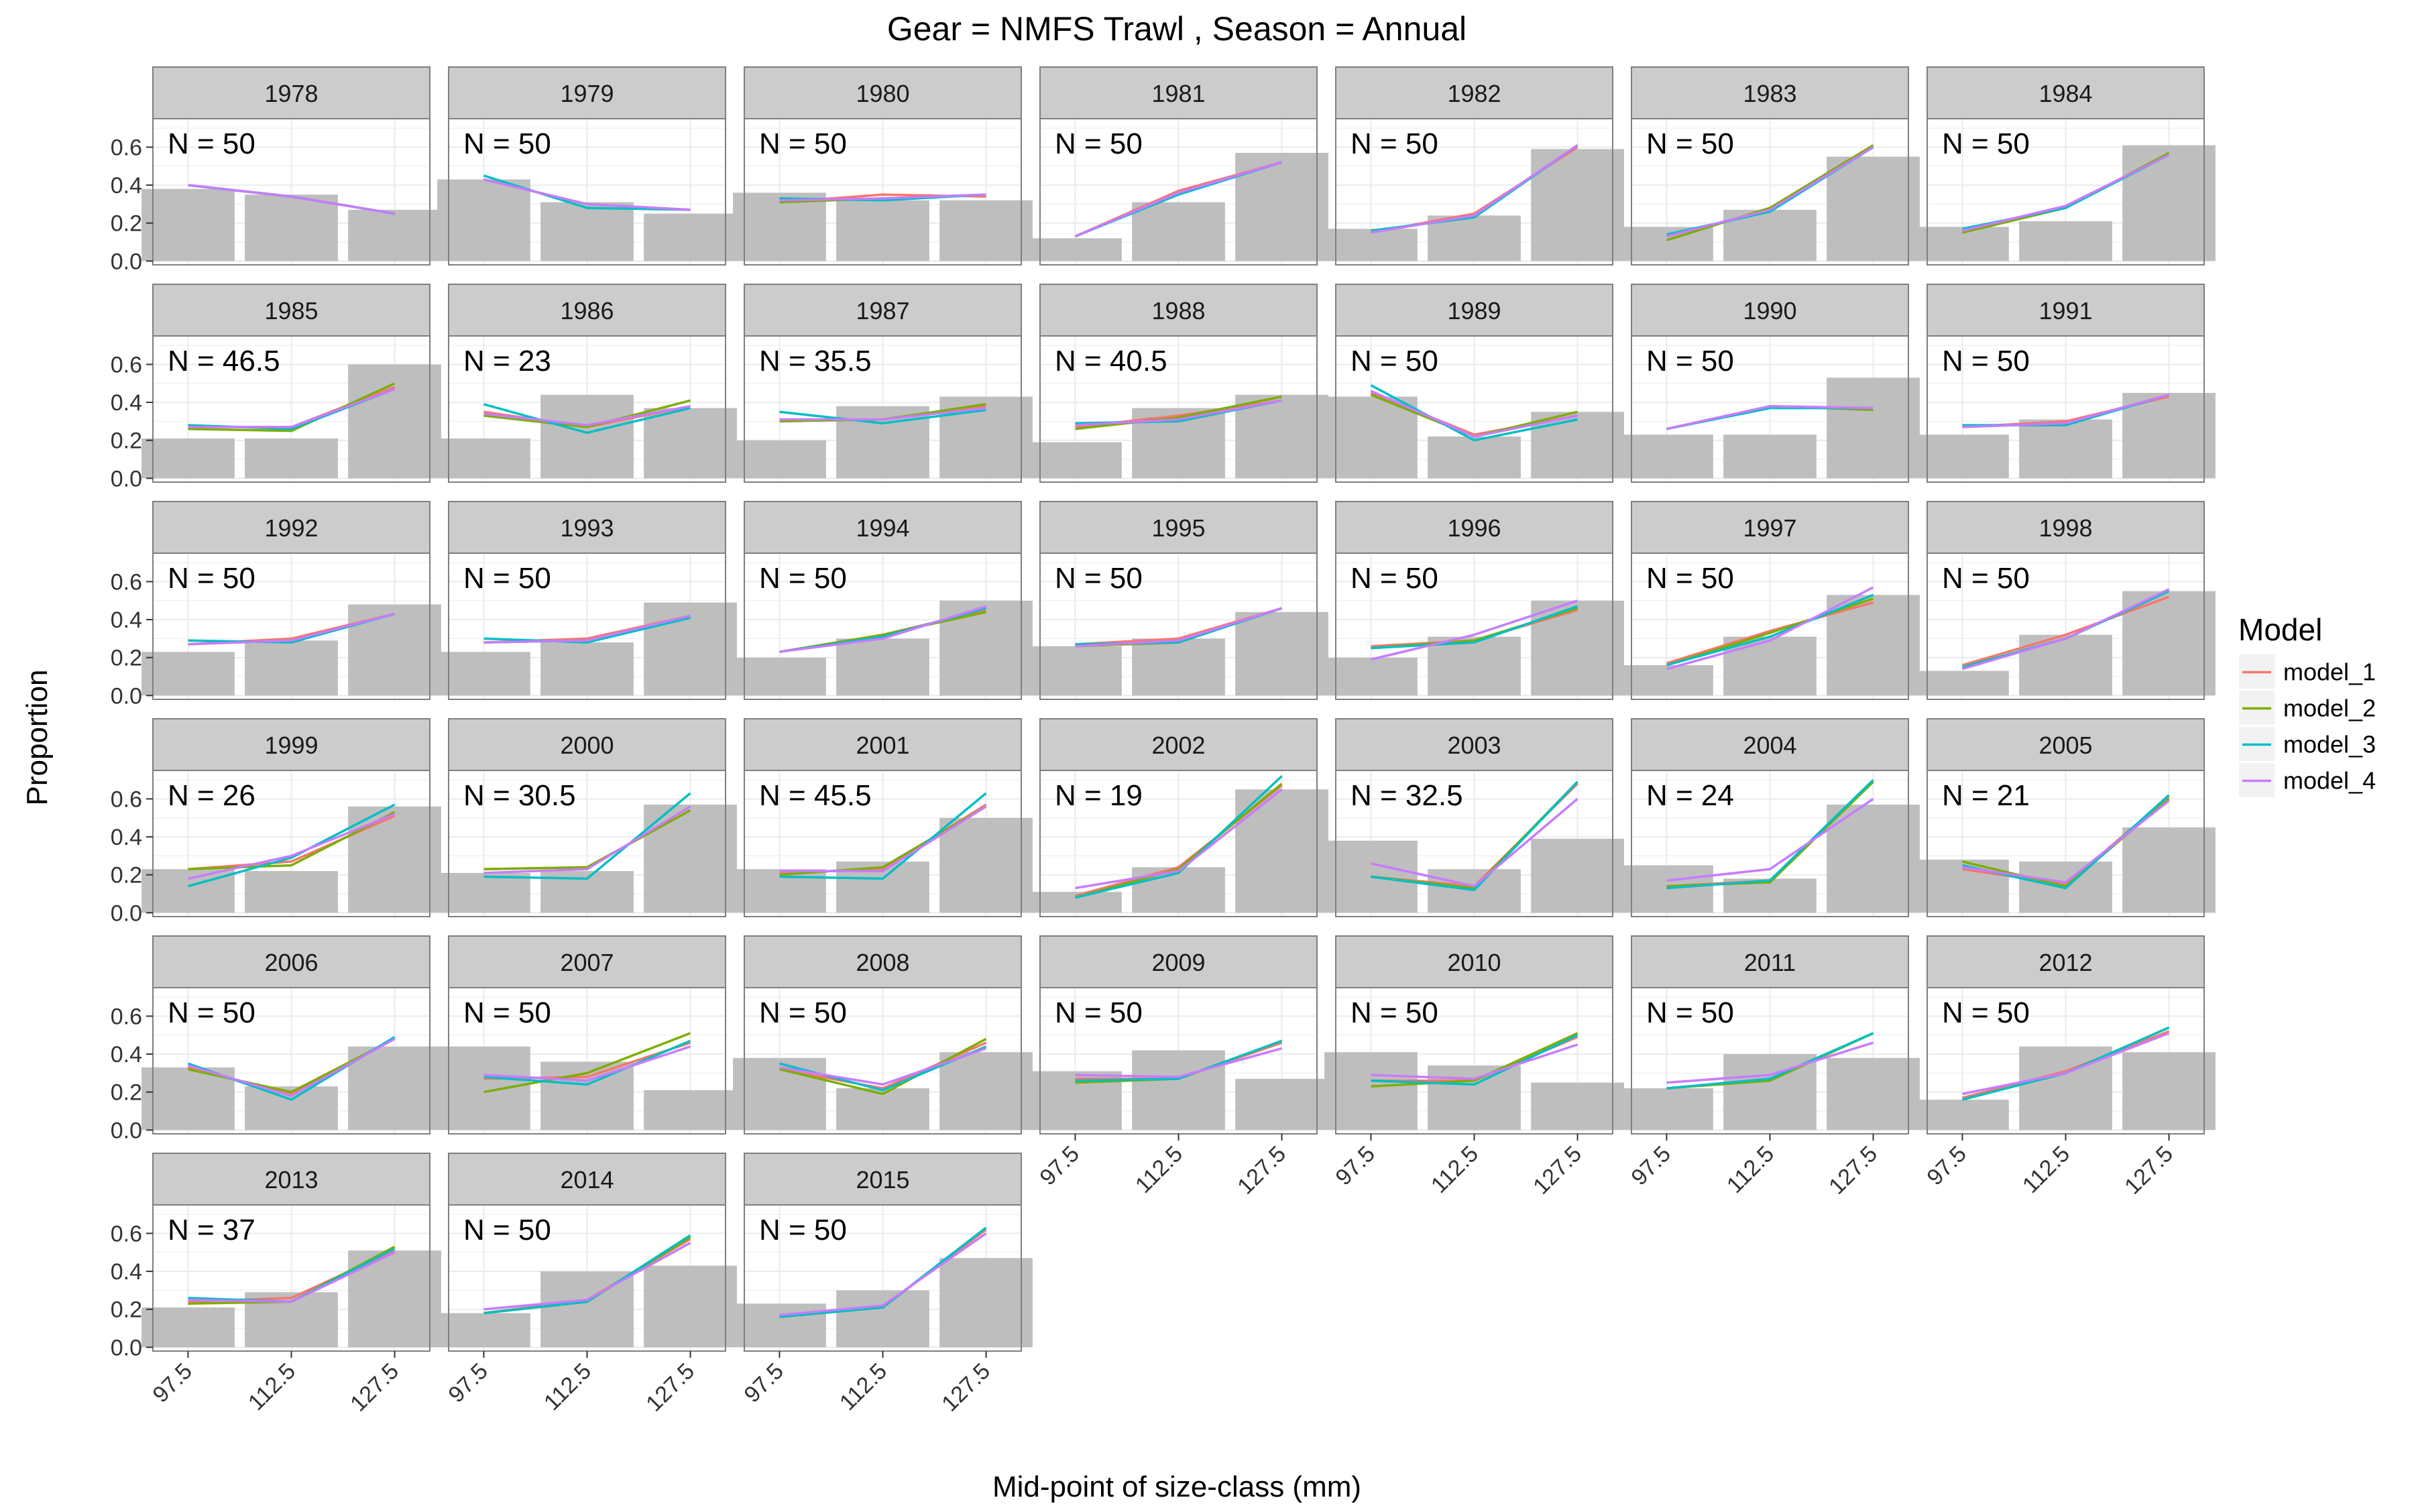 This screenshot has height=1512, width=2414. What do you see at coordinates (224, 361) in the screenshot?
I see `sample-size-label: N = 46.5` at bounding box center [224, 361].